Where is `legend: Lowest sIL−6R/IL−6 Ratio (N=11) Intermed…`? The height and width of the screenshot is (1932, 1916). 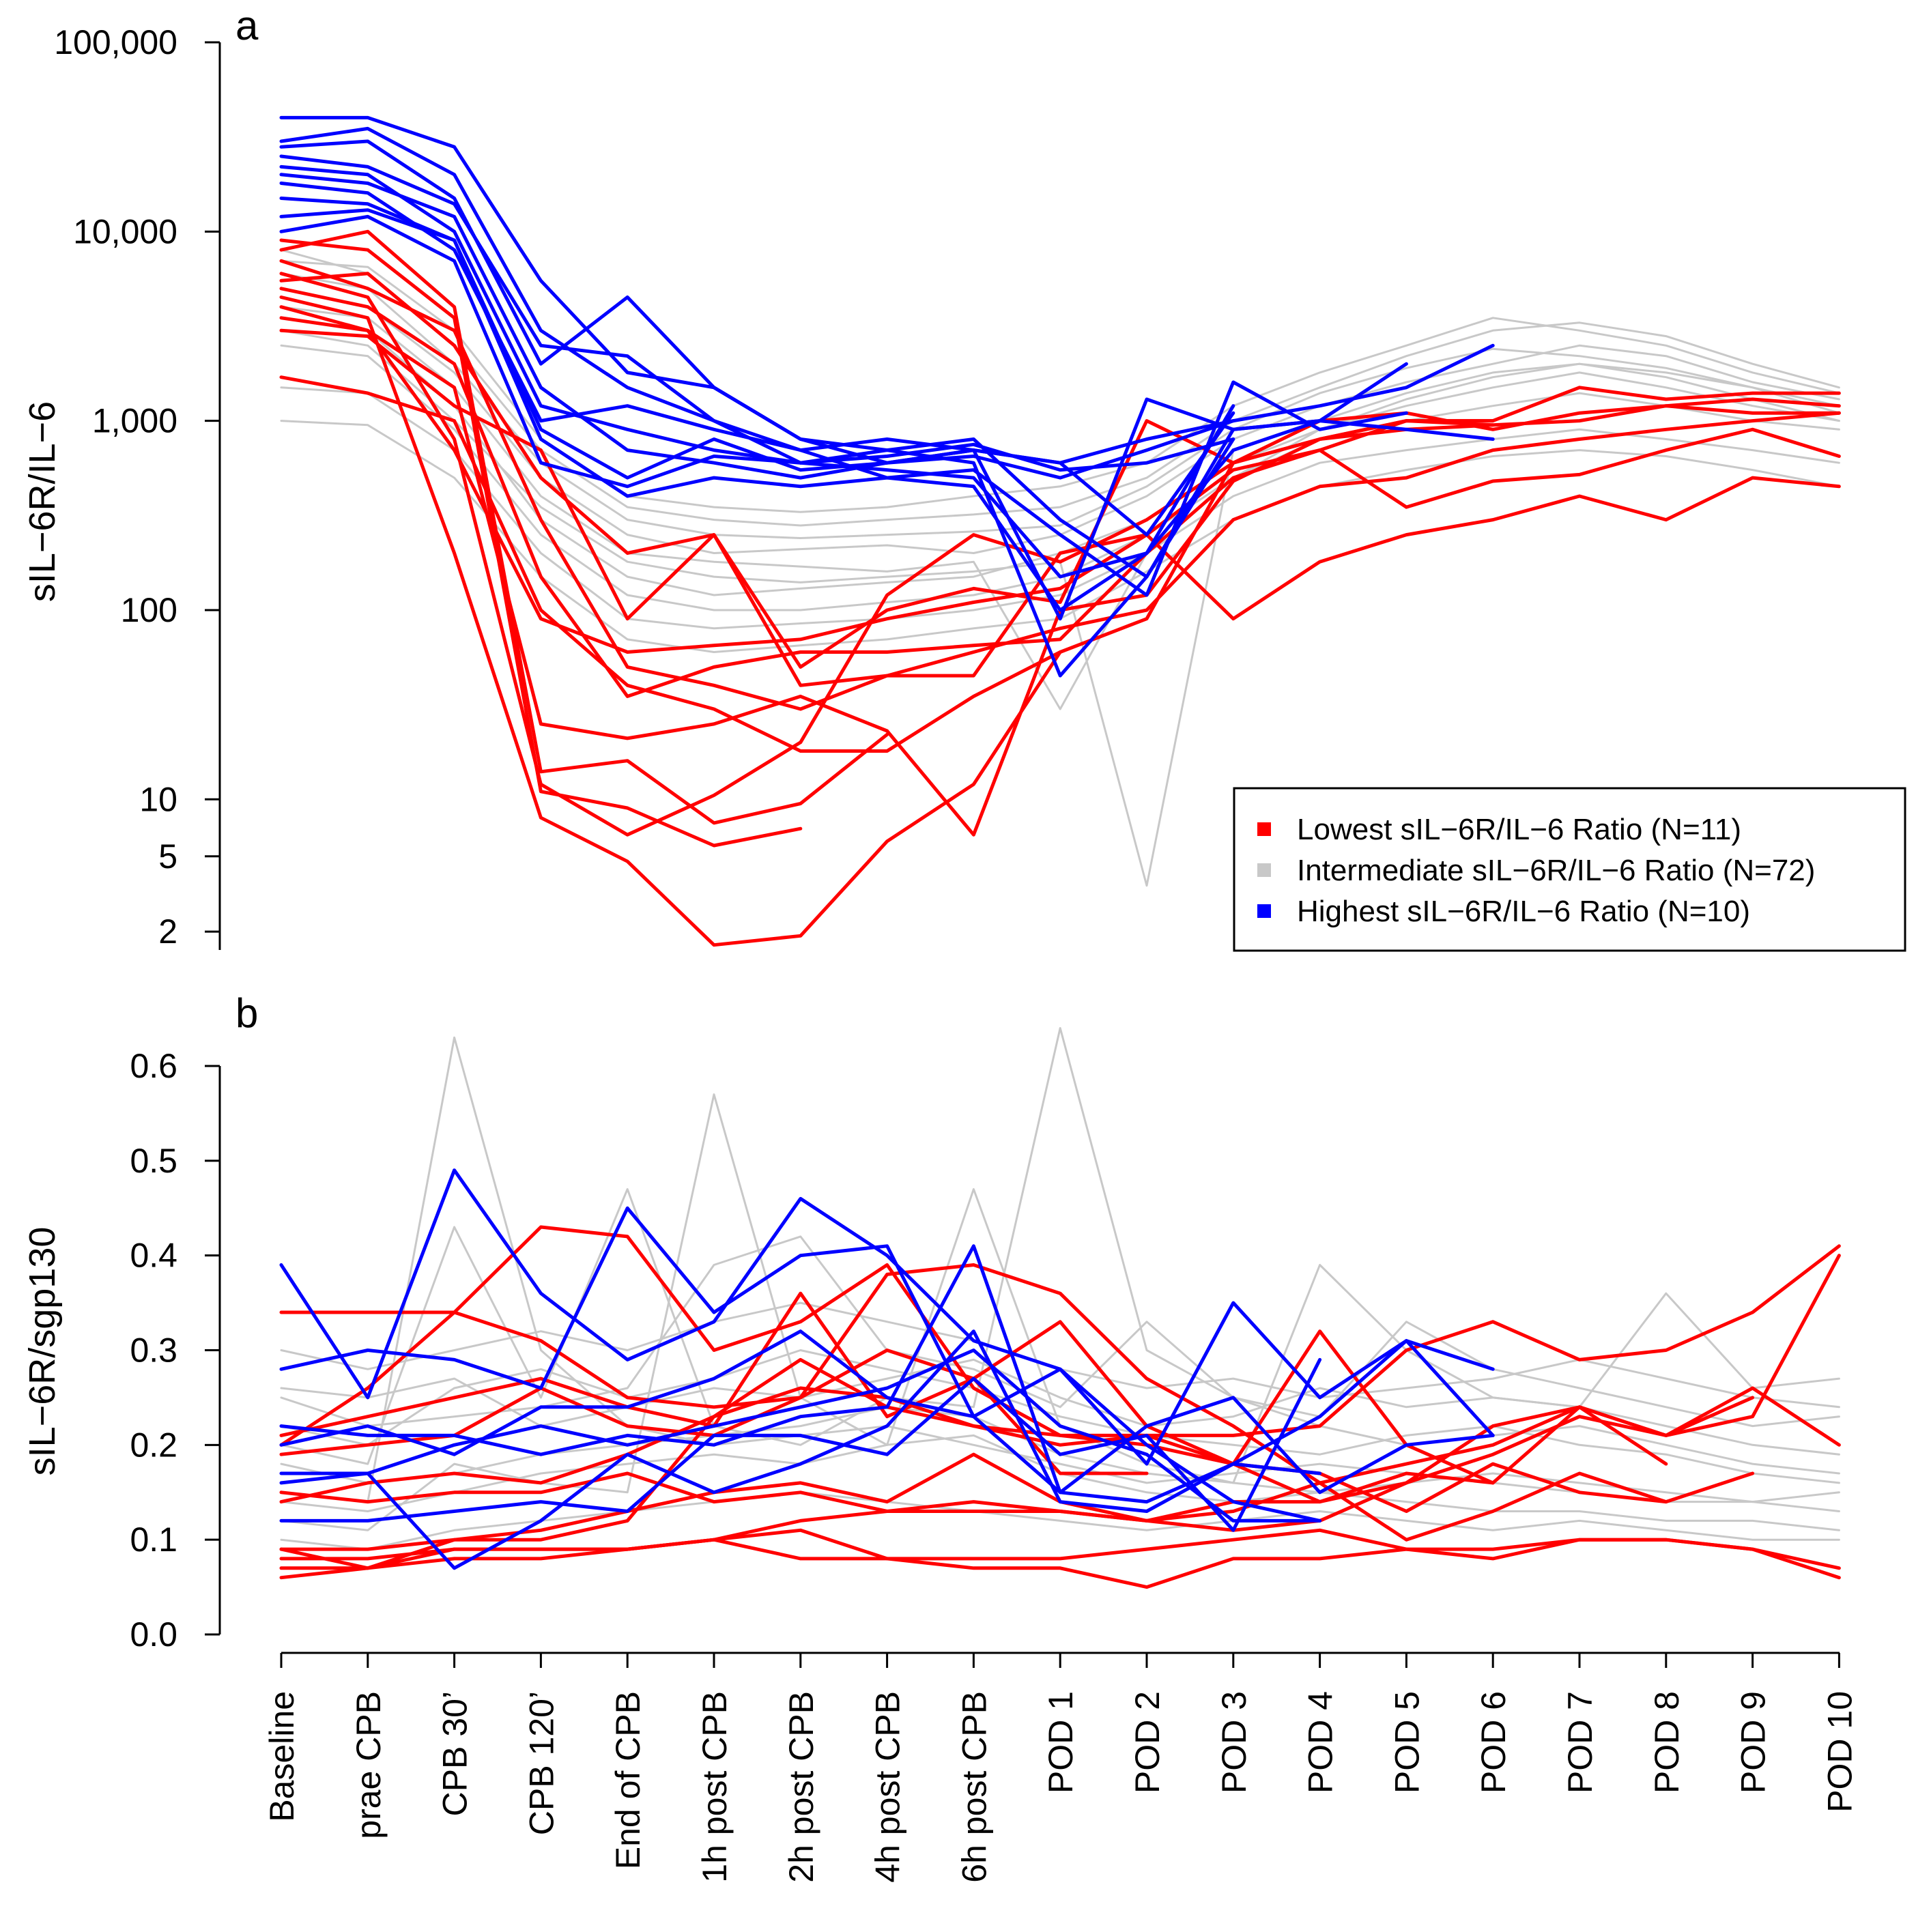 legend: Lowest sIL−6R/IL−6 Ratio (N=11) Intermed… is located at coordinates (1569, 869).